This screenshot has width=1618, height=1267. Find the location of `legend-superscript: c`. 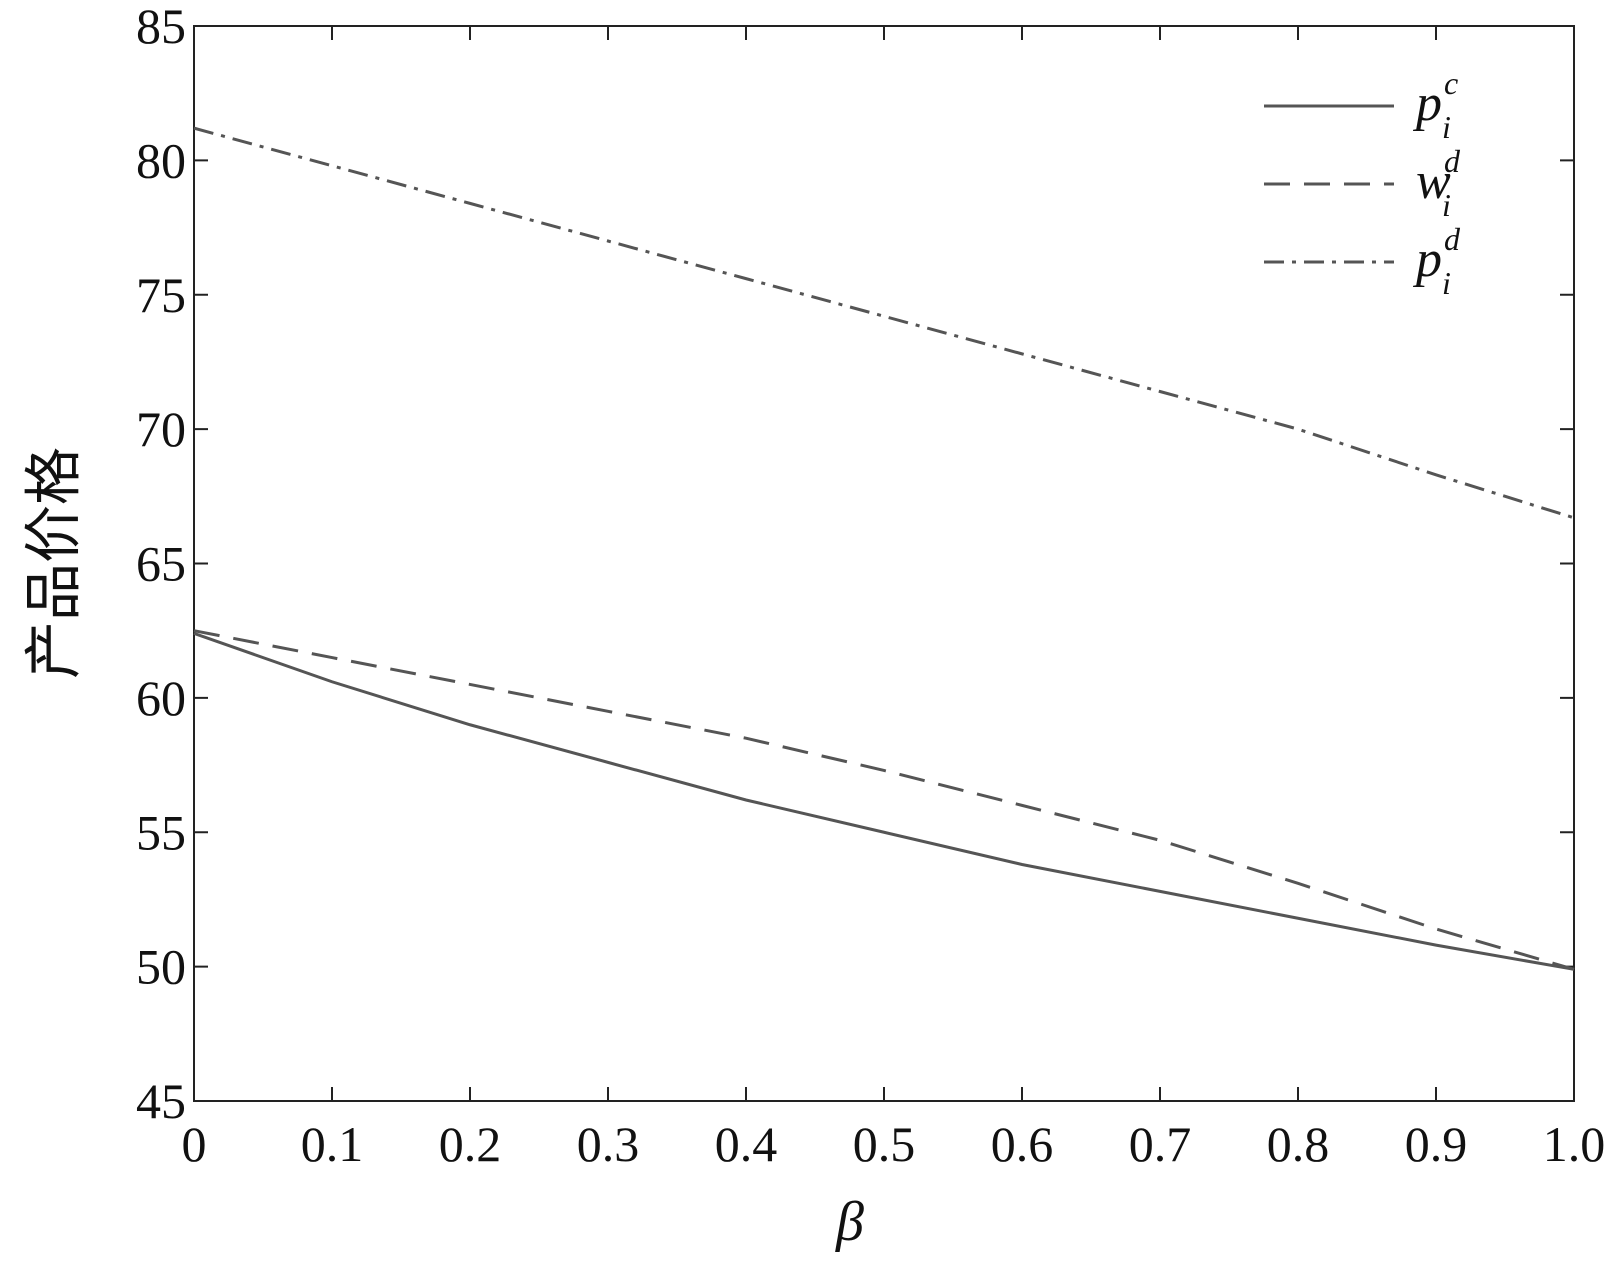

legend-superscript: c is located at coordinates (1451, 83).